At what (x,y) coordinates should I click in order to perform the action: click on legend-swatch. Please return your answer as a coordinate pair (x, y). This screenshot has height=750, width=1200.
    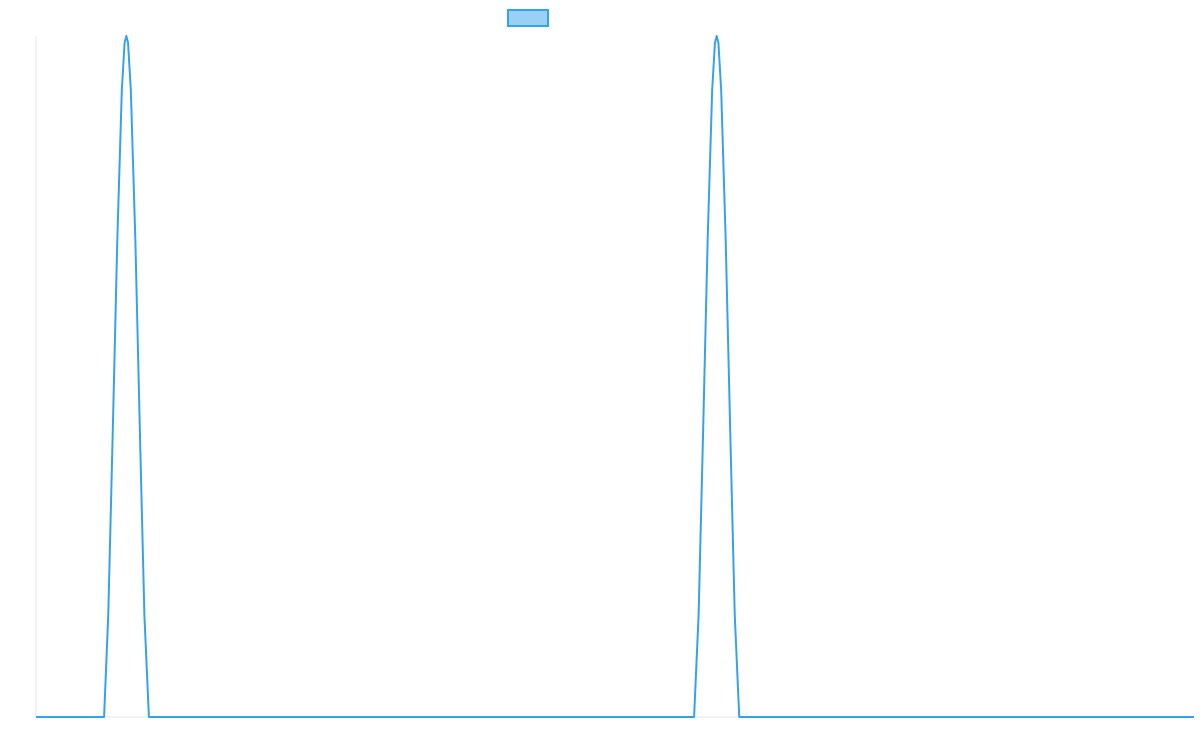
    Looking at the image, I should click on (528, 18).